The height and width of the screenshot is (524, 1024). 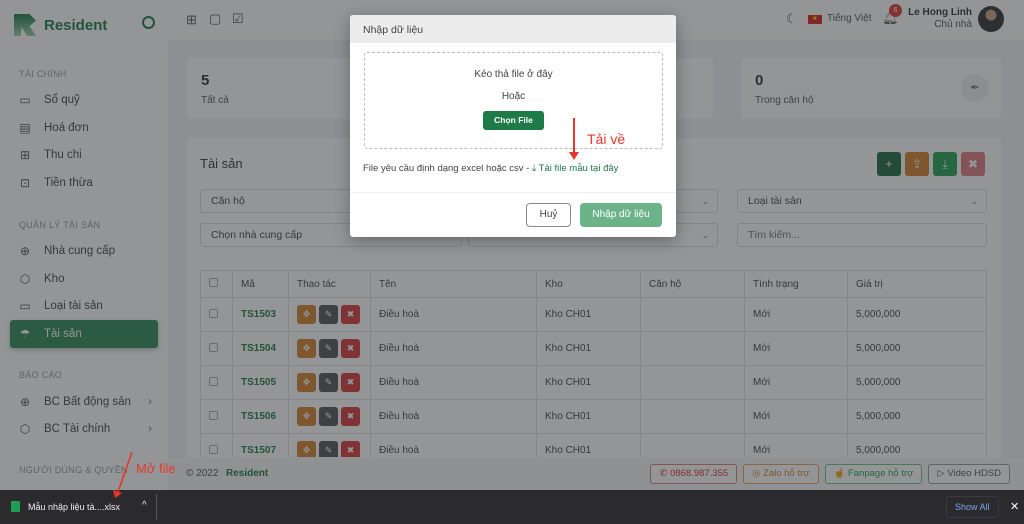 I want to click on browser-download-bar: Mẫu nhập liệu tà....xlsx ^ Show All ✕, so click(x=512, y=507).